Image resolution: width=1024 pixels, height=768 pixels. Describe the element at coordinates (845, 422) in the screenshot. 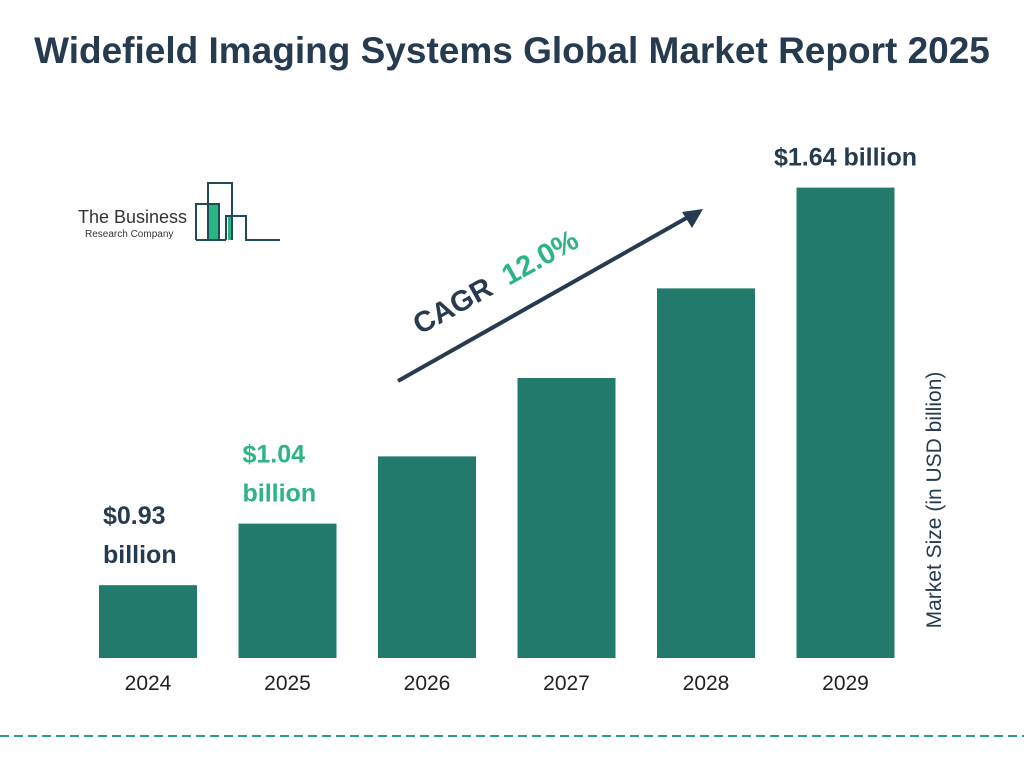

I see `bar-2029` at that location.